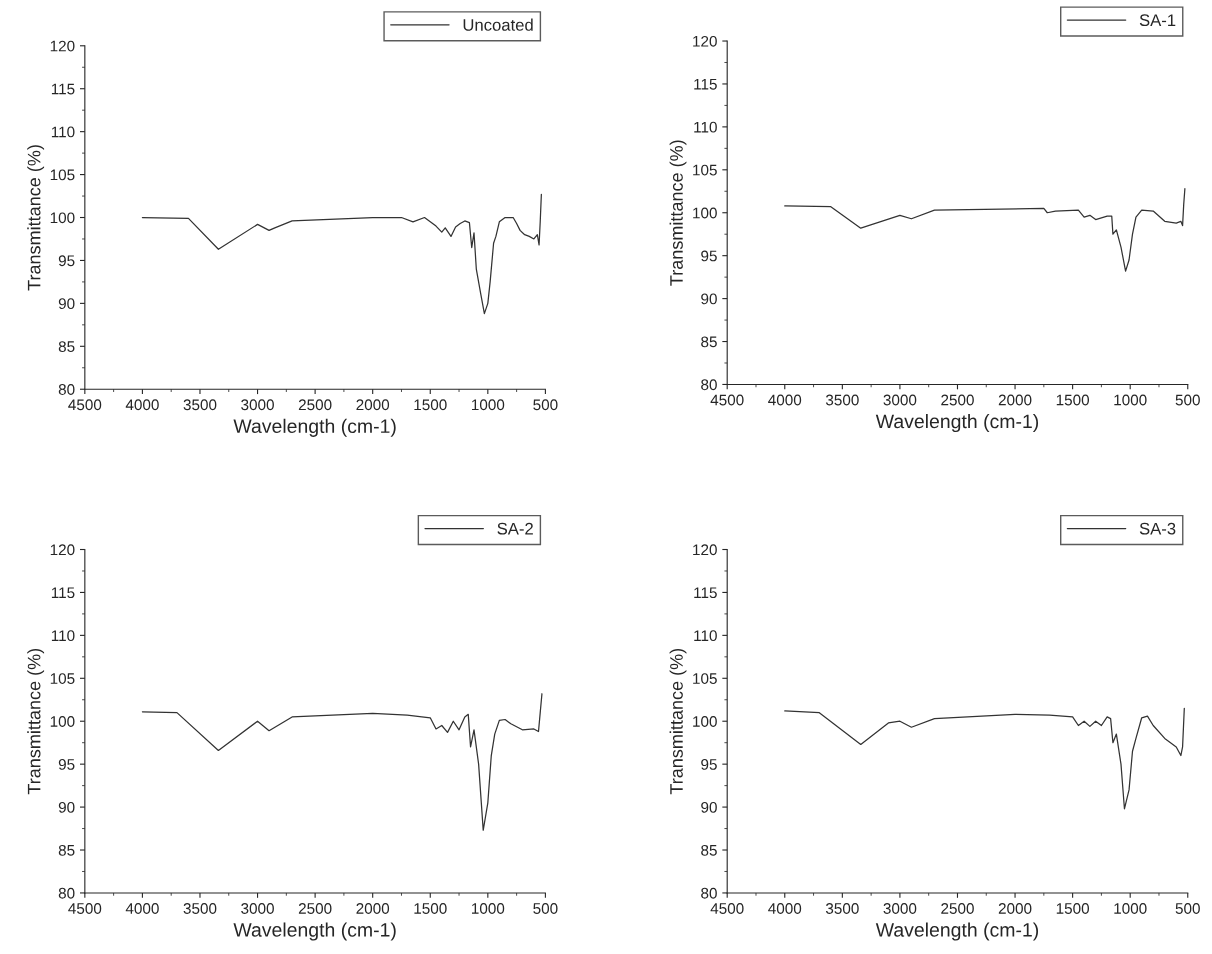  I want to click on legend-label: SA-1, so click(1157, 20).